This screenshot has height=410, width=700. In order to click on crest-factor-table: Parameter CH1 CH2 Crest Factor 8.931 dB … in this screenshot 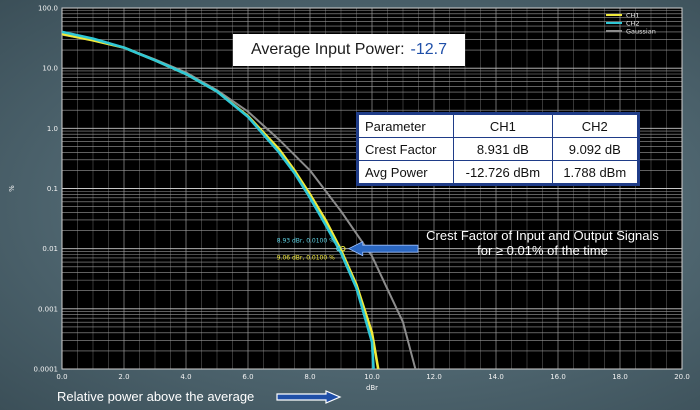, I will do `click(498, 149)`.